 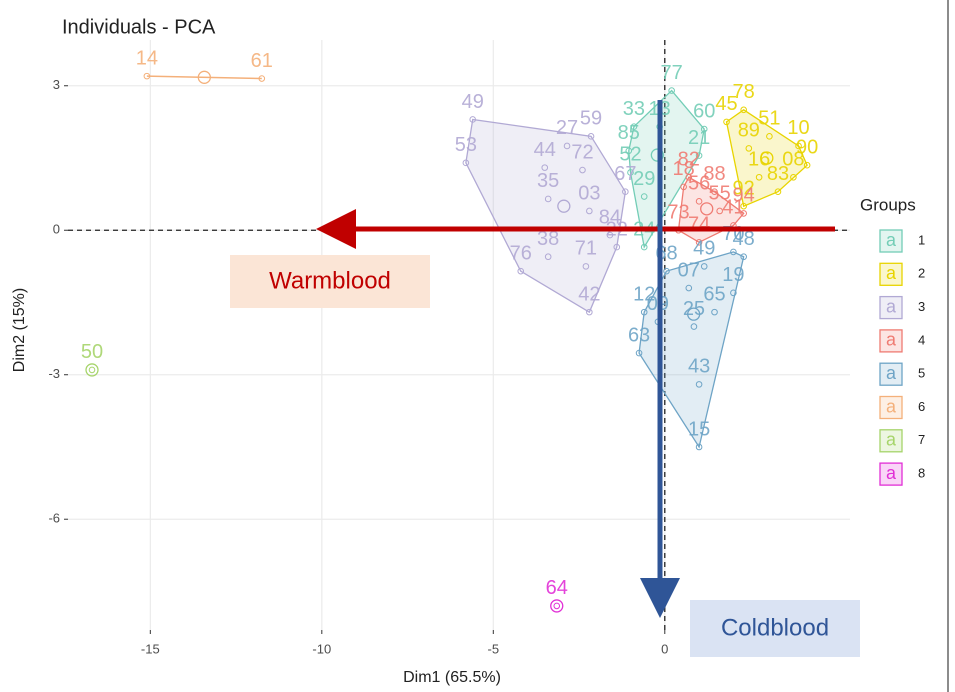 I want to click on point-label: 33, so click(x=634, y=109).